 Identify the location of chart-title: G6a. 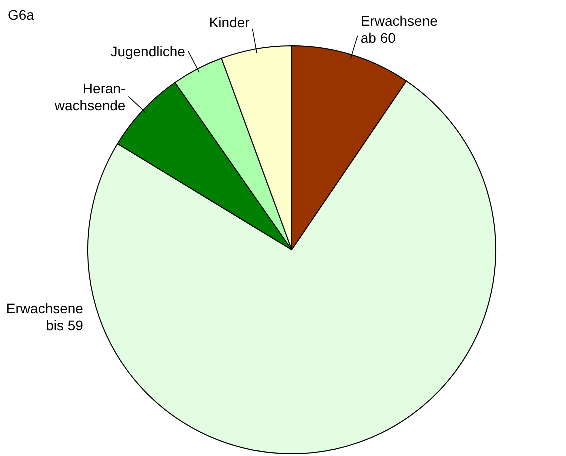
(21, 15).